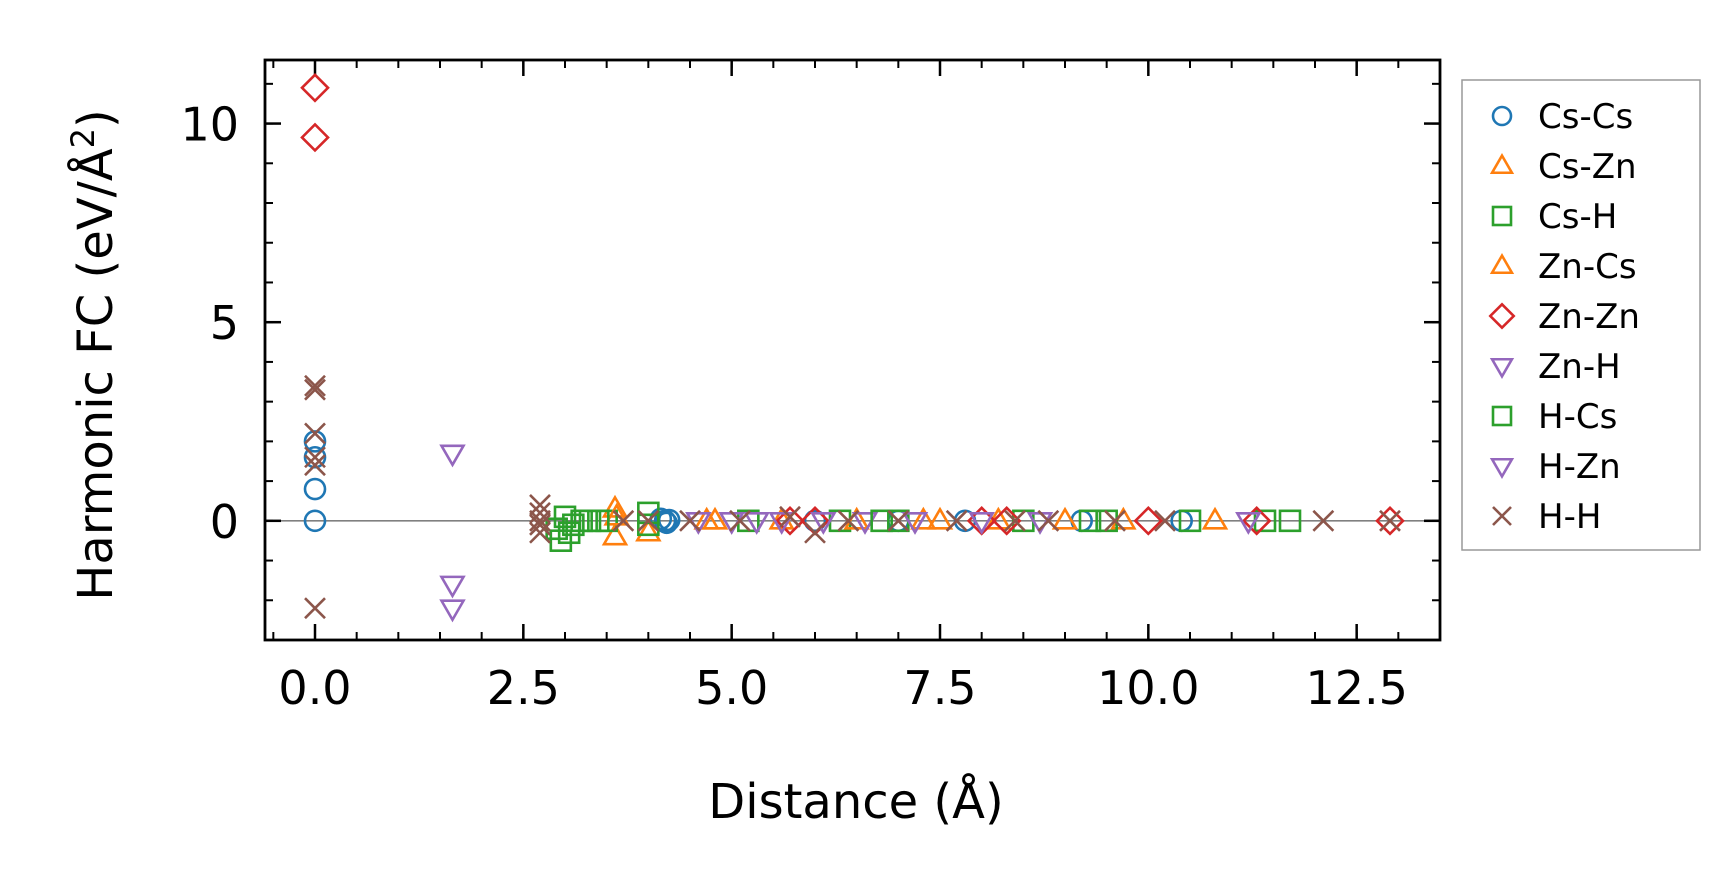  I want to click on x-tick-label: 2.5, so click(523, 688).